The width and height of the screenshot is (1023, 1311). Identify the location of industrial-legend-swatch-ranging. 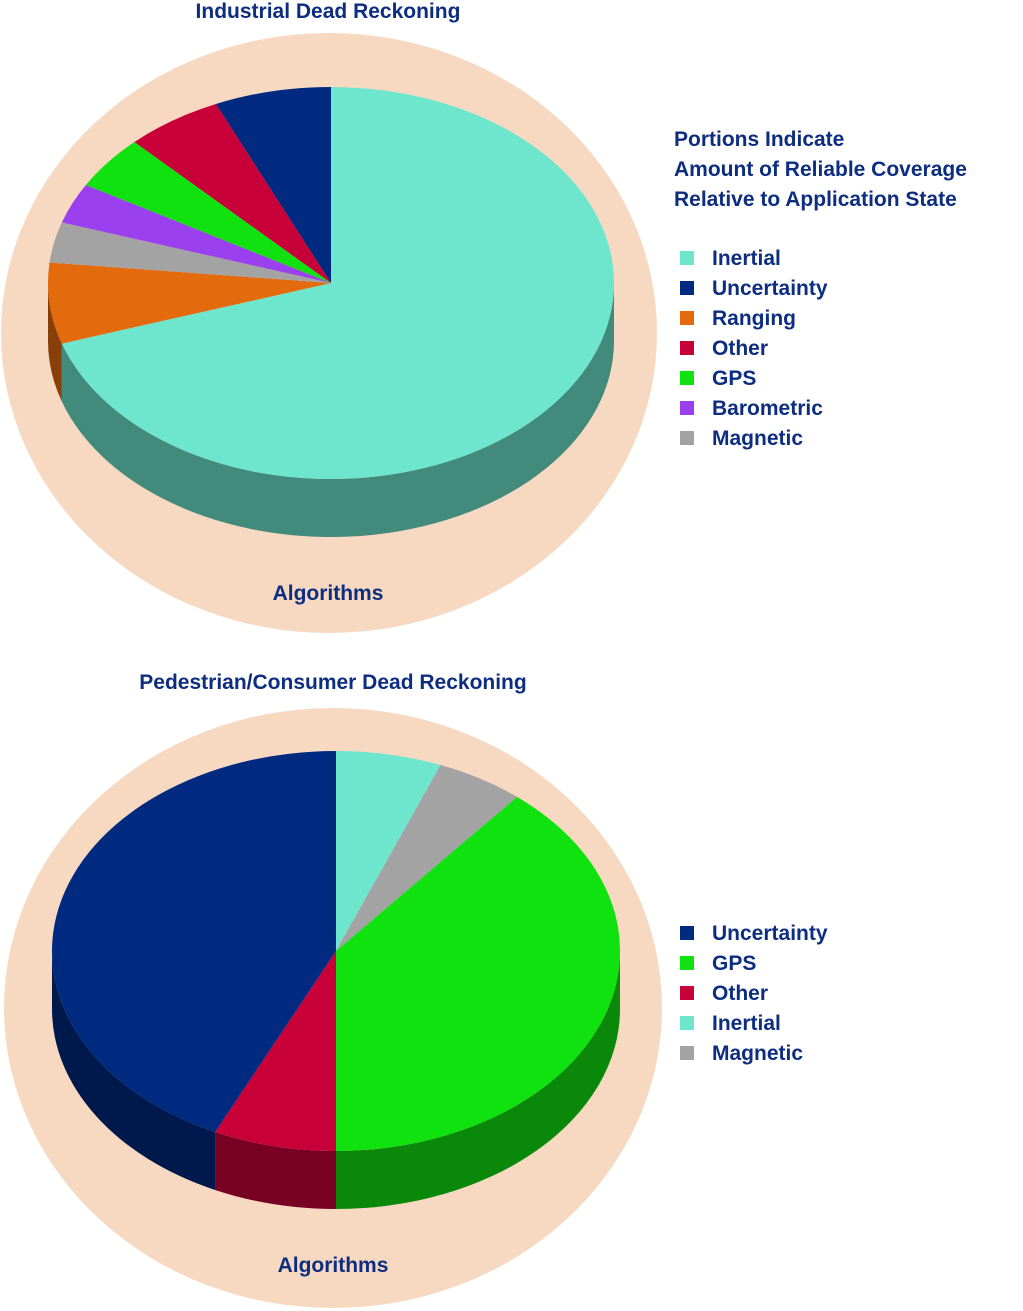
(687, 318).